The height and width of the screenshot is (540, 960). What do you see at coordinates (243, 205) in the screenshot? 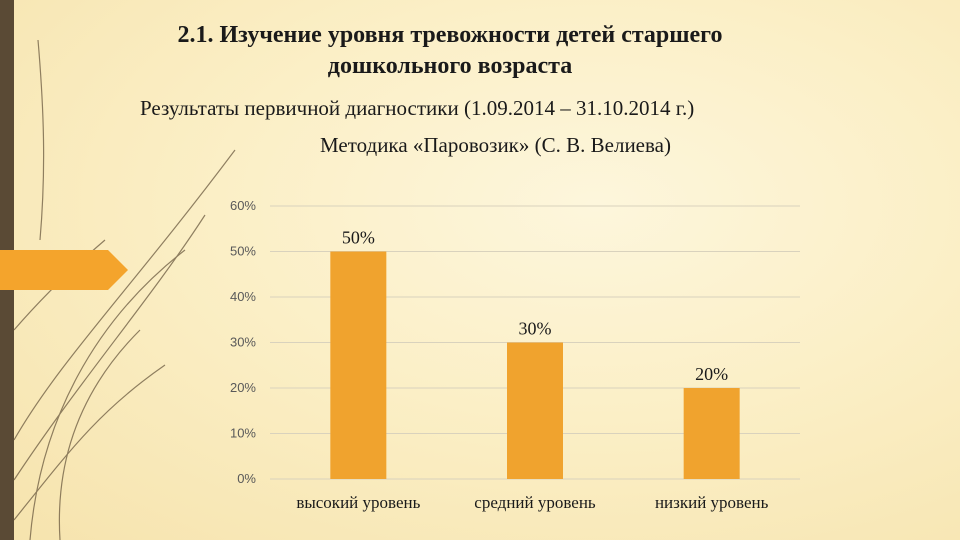
I see `y-tick-label: 60%` at bounding box center [243, 205].